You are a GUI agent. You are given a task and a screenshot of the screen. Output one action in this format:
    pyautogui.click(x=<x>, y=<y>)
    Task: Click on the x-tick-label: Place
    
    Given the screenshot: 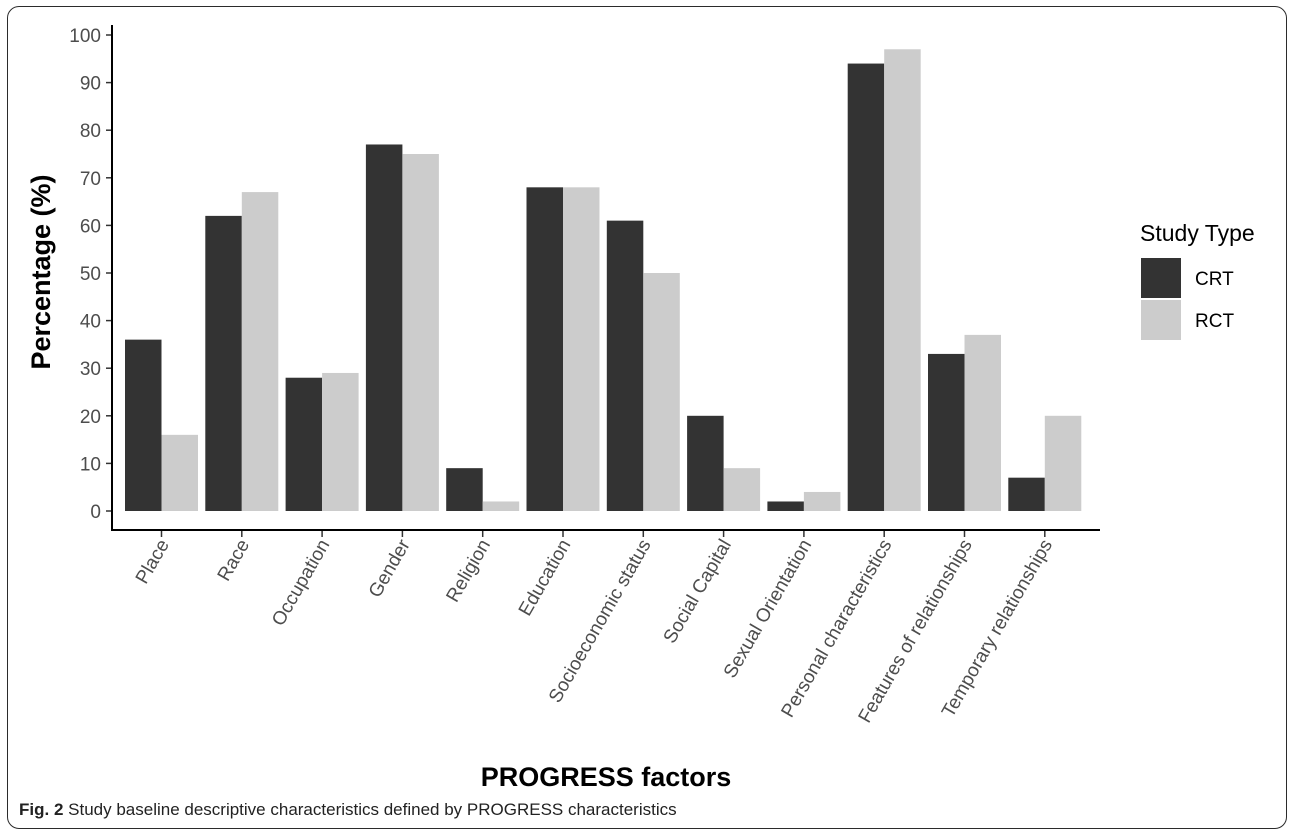 What is the action you would take?
    pyautogui.click(x=153, y=562)
    